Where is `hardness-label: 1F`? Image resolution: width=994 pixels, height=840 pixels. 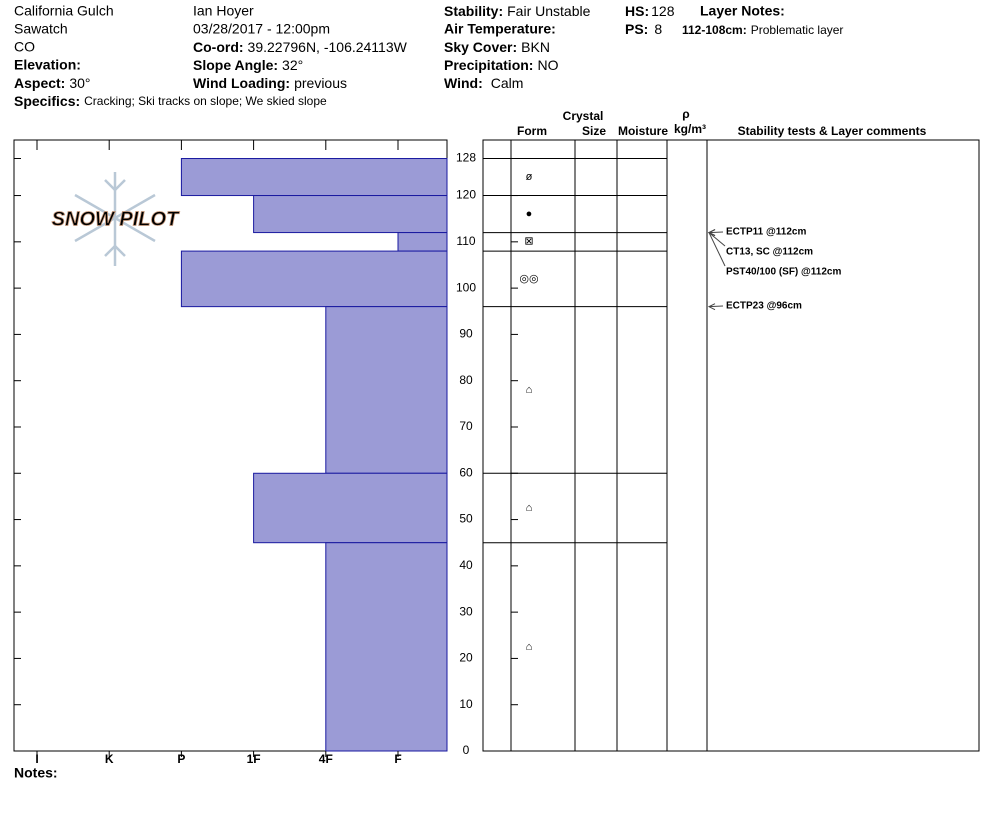 hardness-label: 1F is located at coordinates (254, 759).